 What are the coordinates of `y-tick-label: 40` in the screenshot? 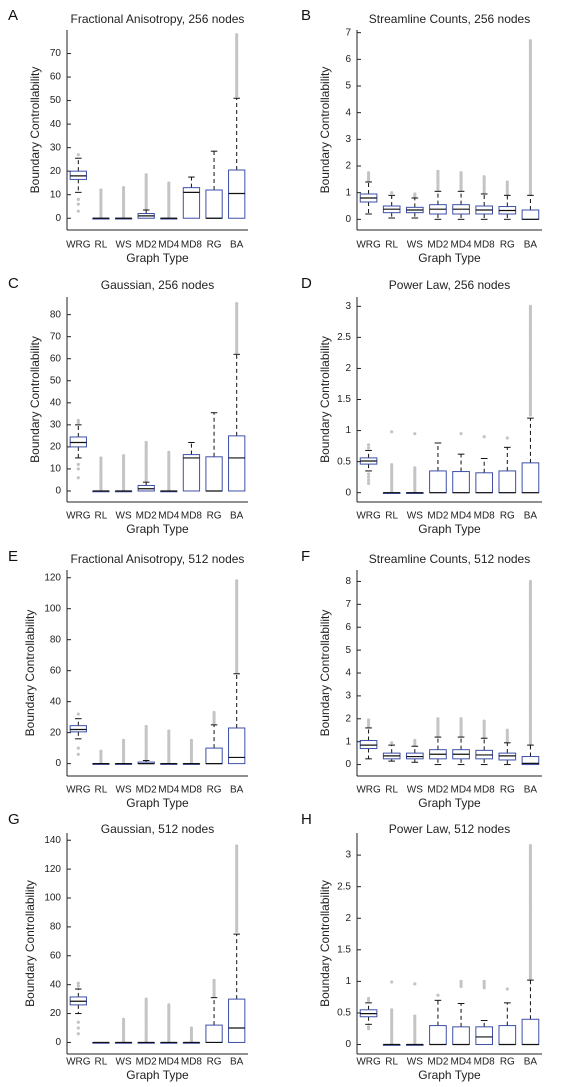 It's located at (56, 402).